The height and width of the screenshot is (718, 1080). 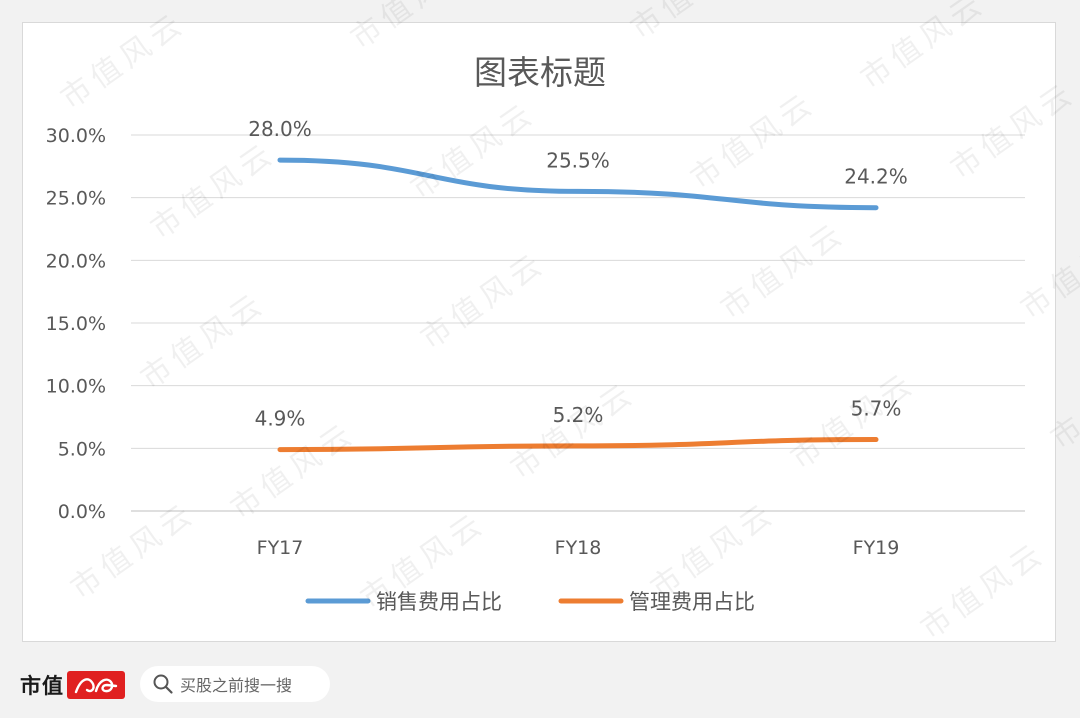 I want to click on y-tick-label: 0.0%, so click(x=82, y=512).